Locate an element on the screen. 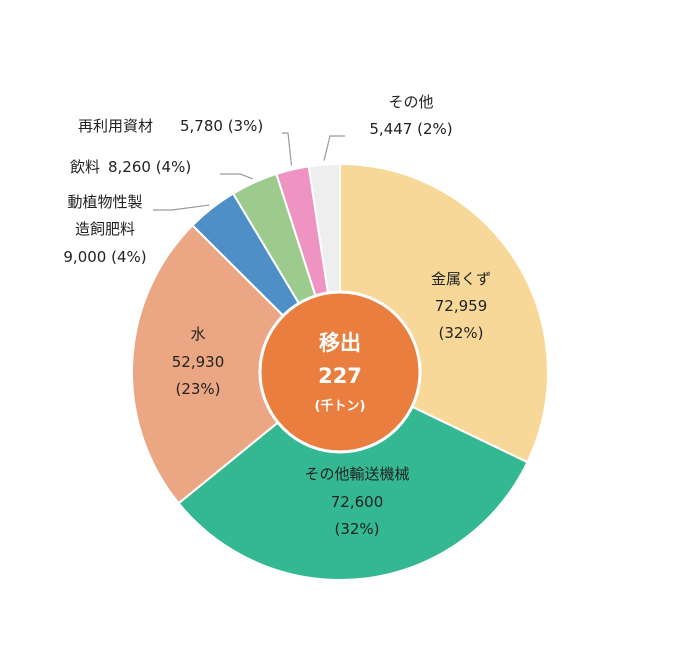 This screenshot has width=700, height=657. center-total: 227 is located at coordinates (340, 376).